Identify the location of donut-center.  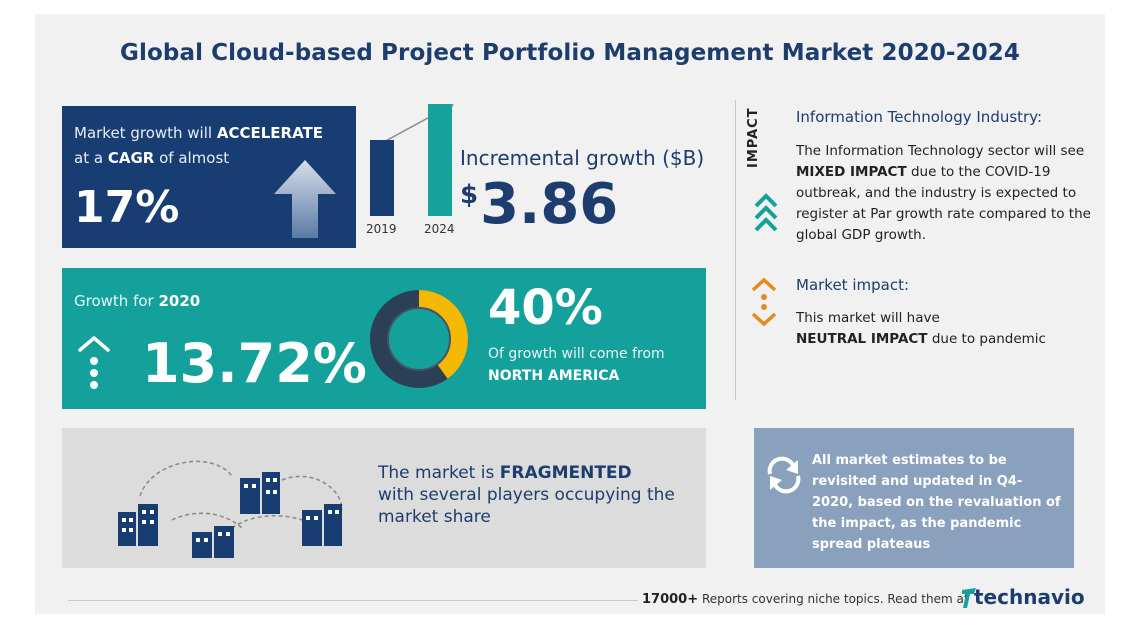
(419, 339).